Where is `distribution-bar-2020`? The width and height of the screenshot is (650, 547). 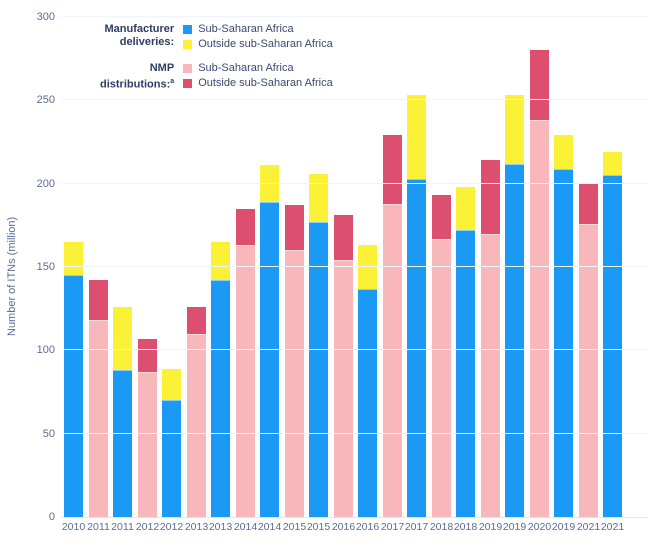 distribution-bar-2020 is located at coordinates (539, 283).